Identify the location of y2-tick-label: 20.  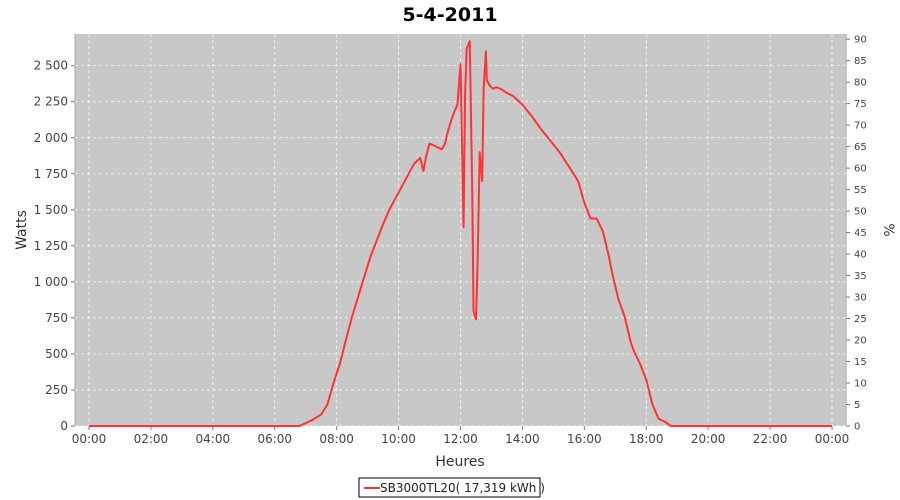
(860, 341).